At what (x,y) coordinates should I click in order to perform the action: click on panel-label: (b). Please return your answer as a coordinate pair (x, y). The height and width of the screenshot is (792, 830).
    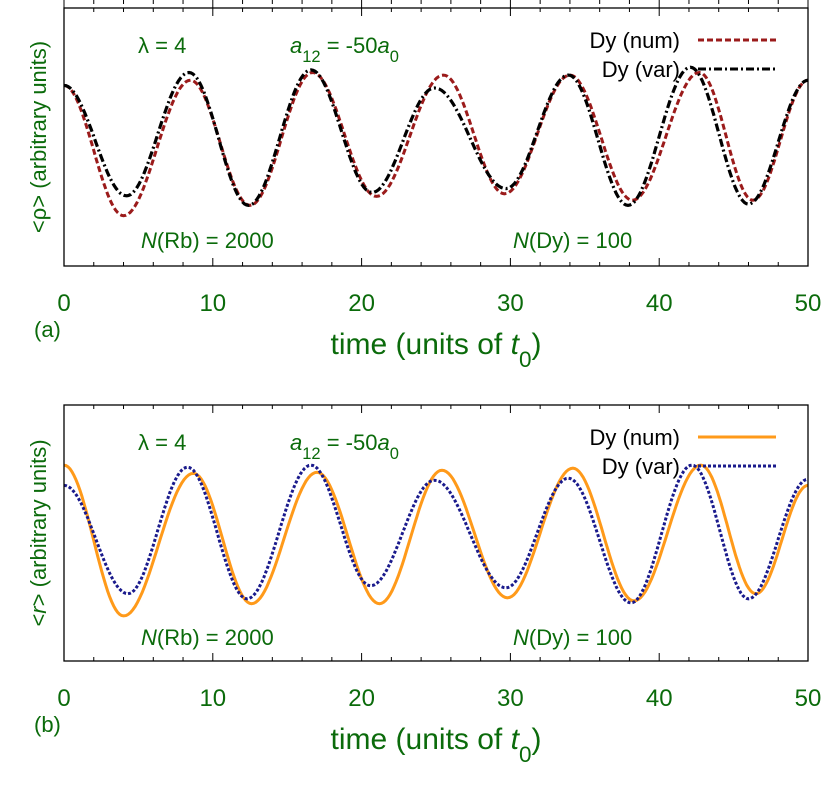
    Looking at the image, I should click on (47, 724).